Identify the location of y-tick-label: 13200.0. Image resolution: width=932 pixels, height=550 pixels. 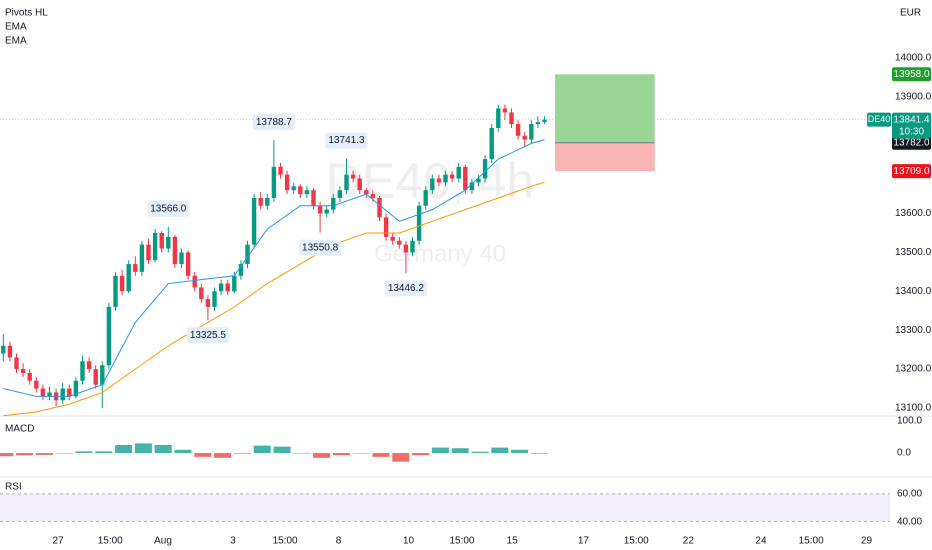
(913, 369).